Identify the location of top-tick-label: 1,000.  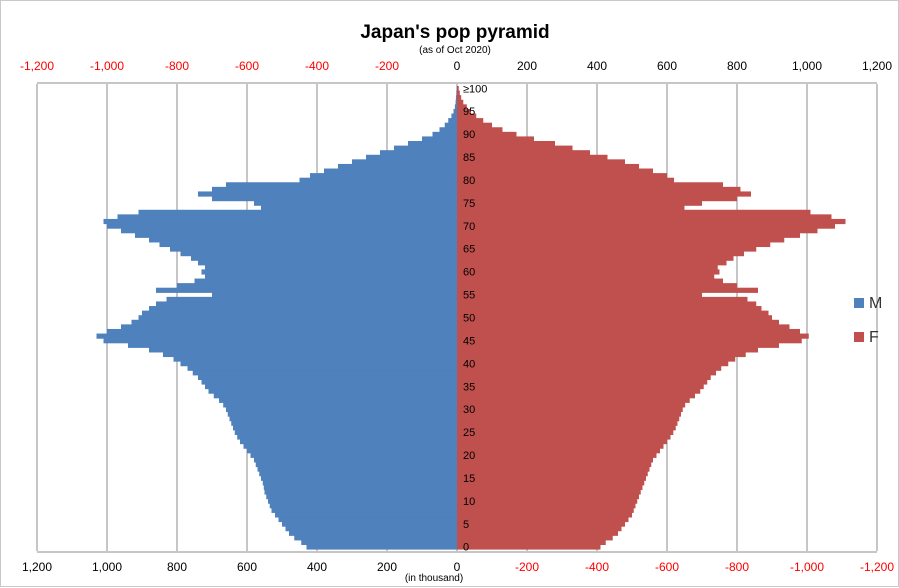
(807, 66).